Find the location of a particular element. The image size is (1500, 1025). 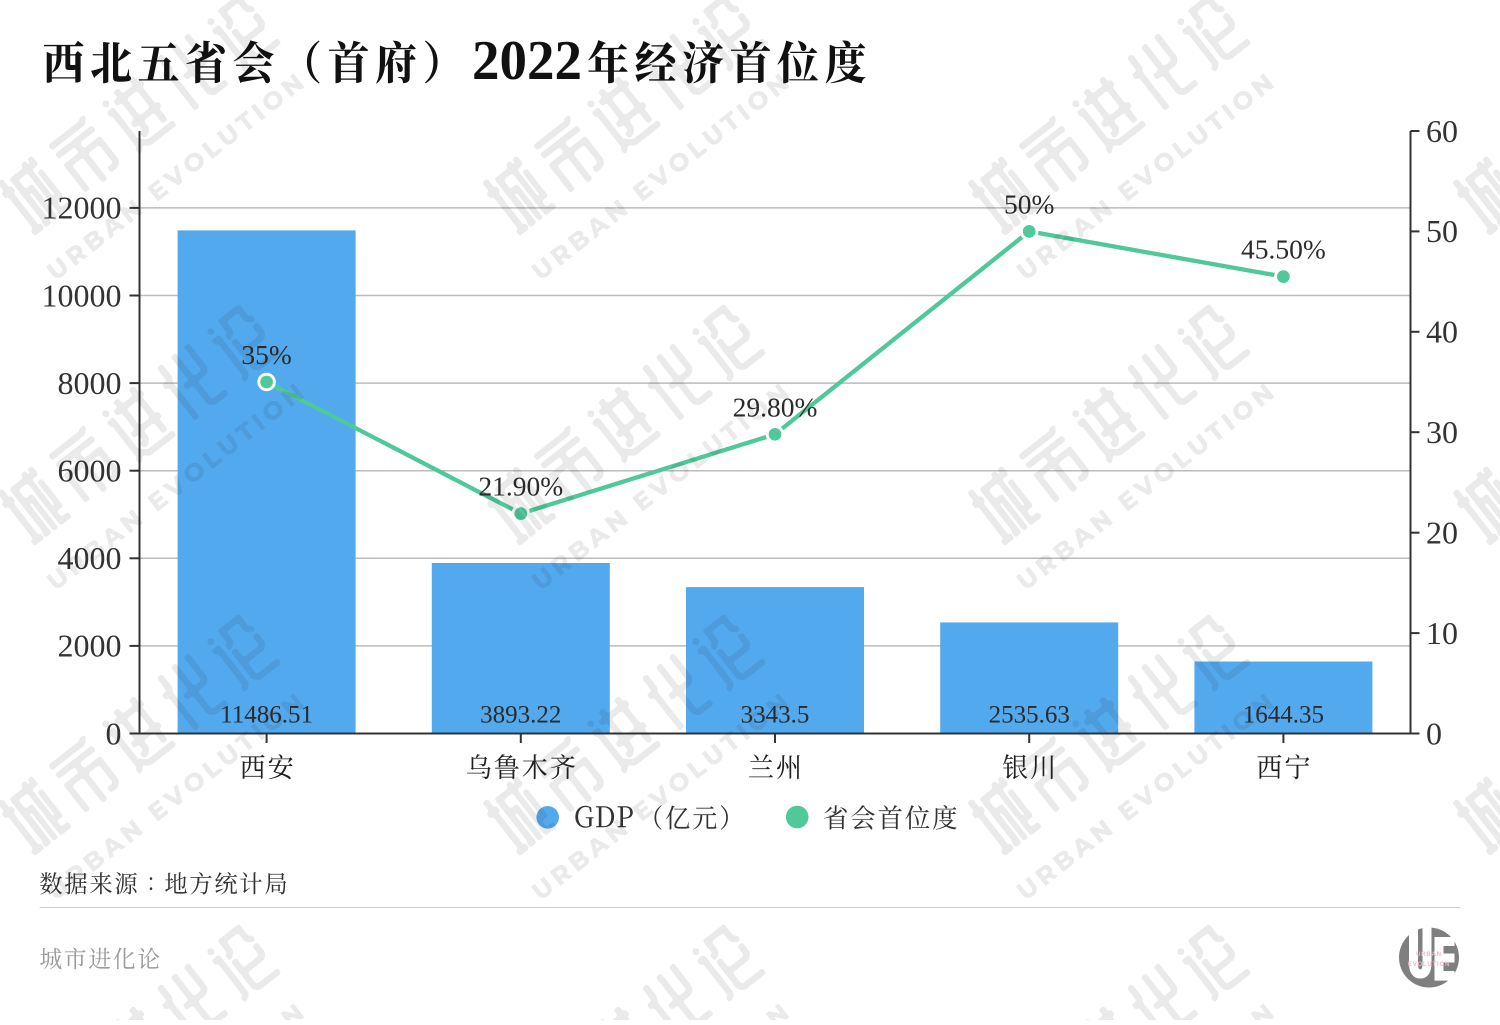

svg-text: 8000 is located at coordinates (90, 383).